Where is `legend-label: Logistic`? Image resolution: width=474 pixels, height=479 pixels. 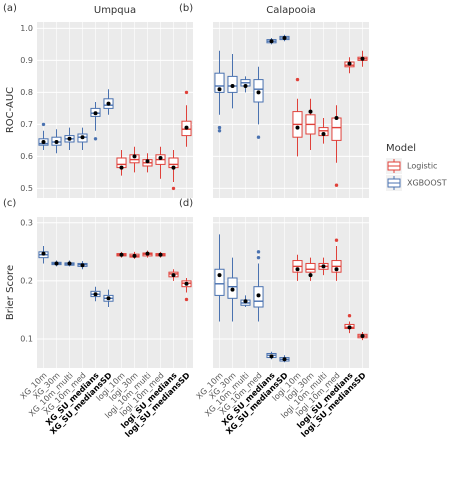 legend-label: Logistic is located at coordinates (422, 166).